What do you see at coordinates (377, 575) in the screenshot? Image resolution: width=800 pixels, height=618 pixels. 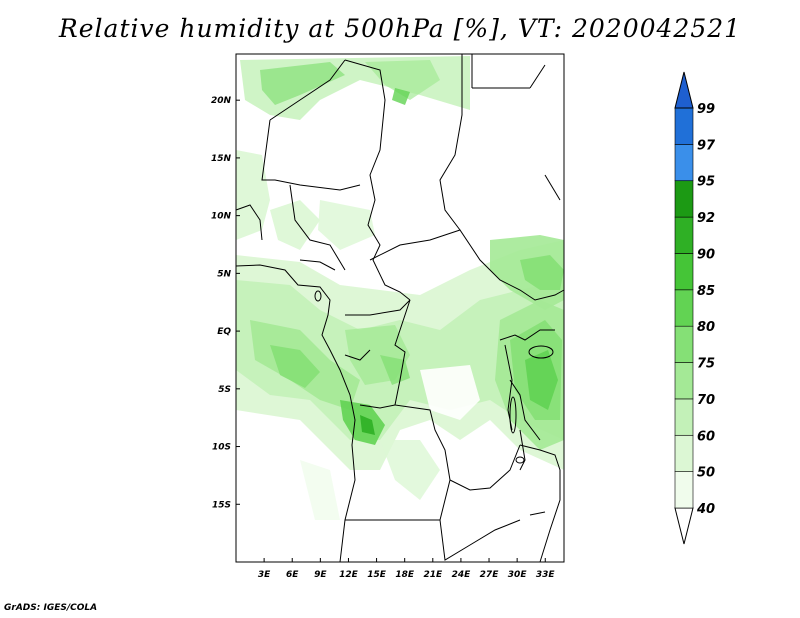 I see `x-tick-label: 15E` at bounding box center [377, 575].